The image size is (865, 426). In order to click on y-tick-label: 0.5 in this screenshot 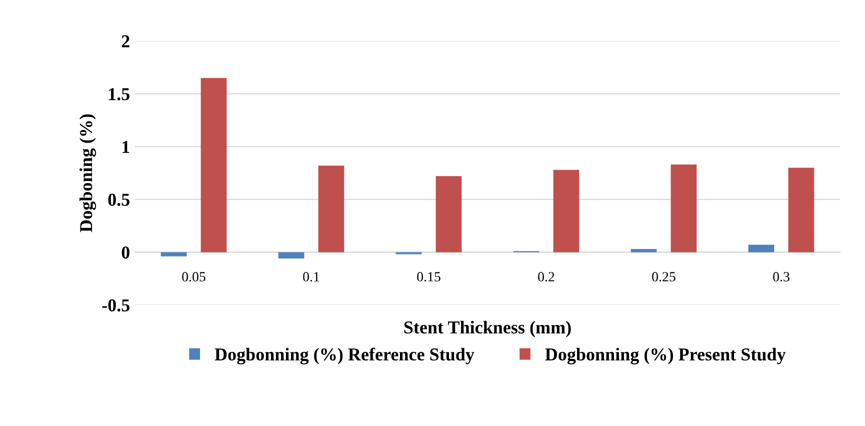, I will do `click(119, 200)`.